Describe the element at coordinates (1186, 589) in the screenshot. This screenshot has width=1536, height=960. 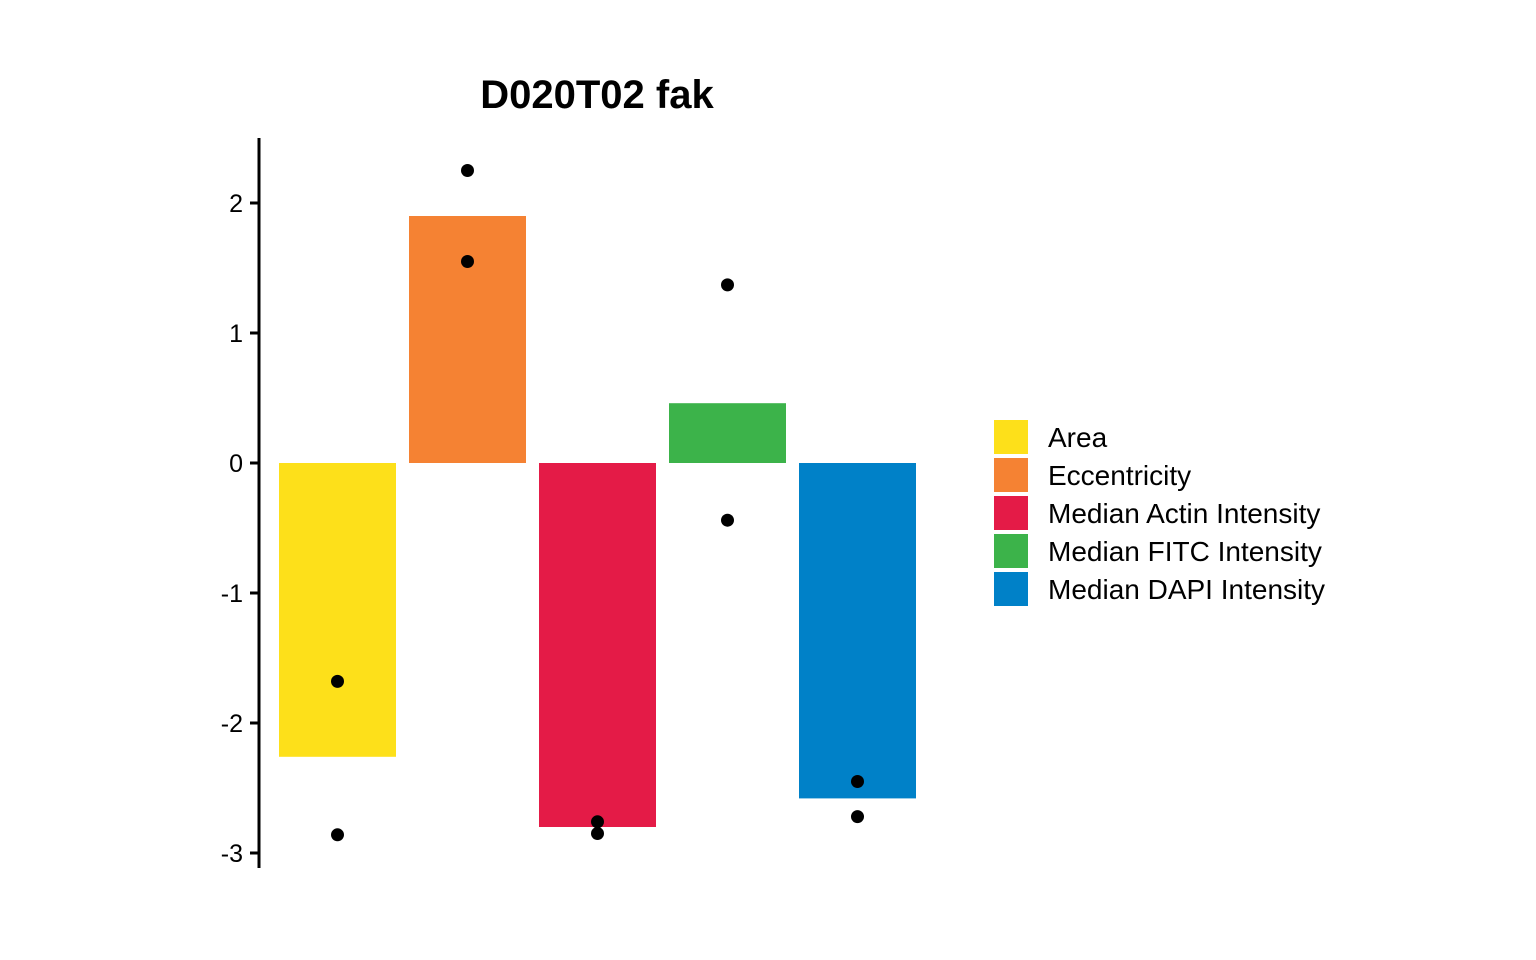
I see `legend-label: Median DAPI Intensity` at that location.